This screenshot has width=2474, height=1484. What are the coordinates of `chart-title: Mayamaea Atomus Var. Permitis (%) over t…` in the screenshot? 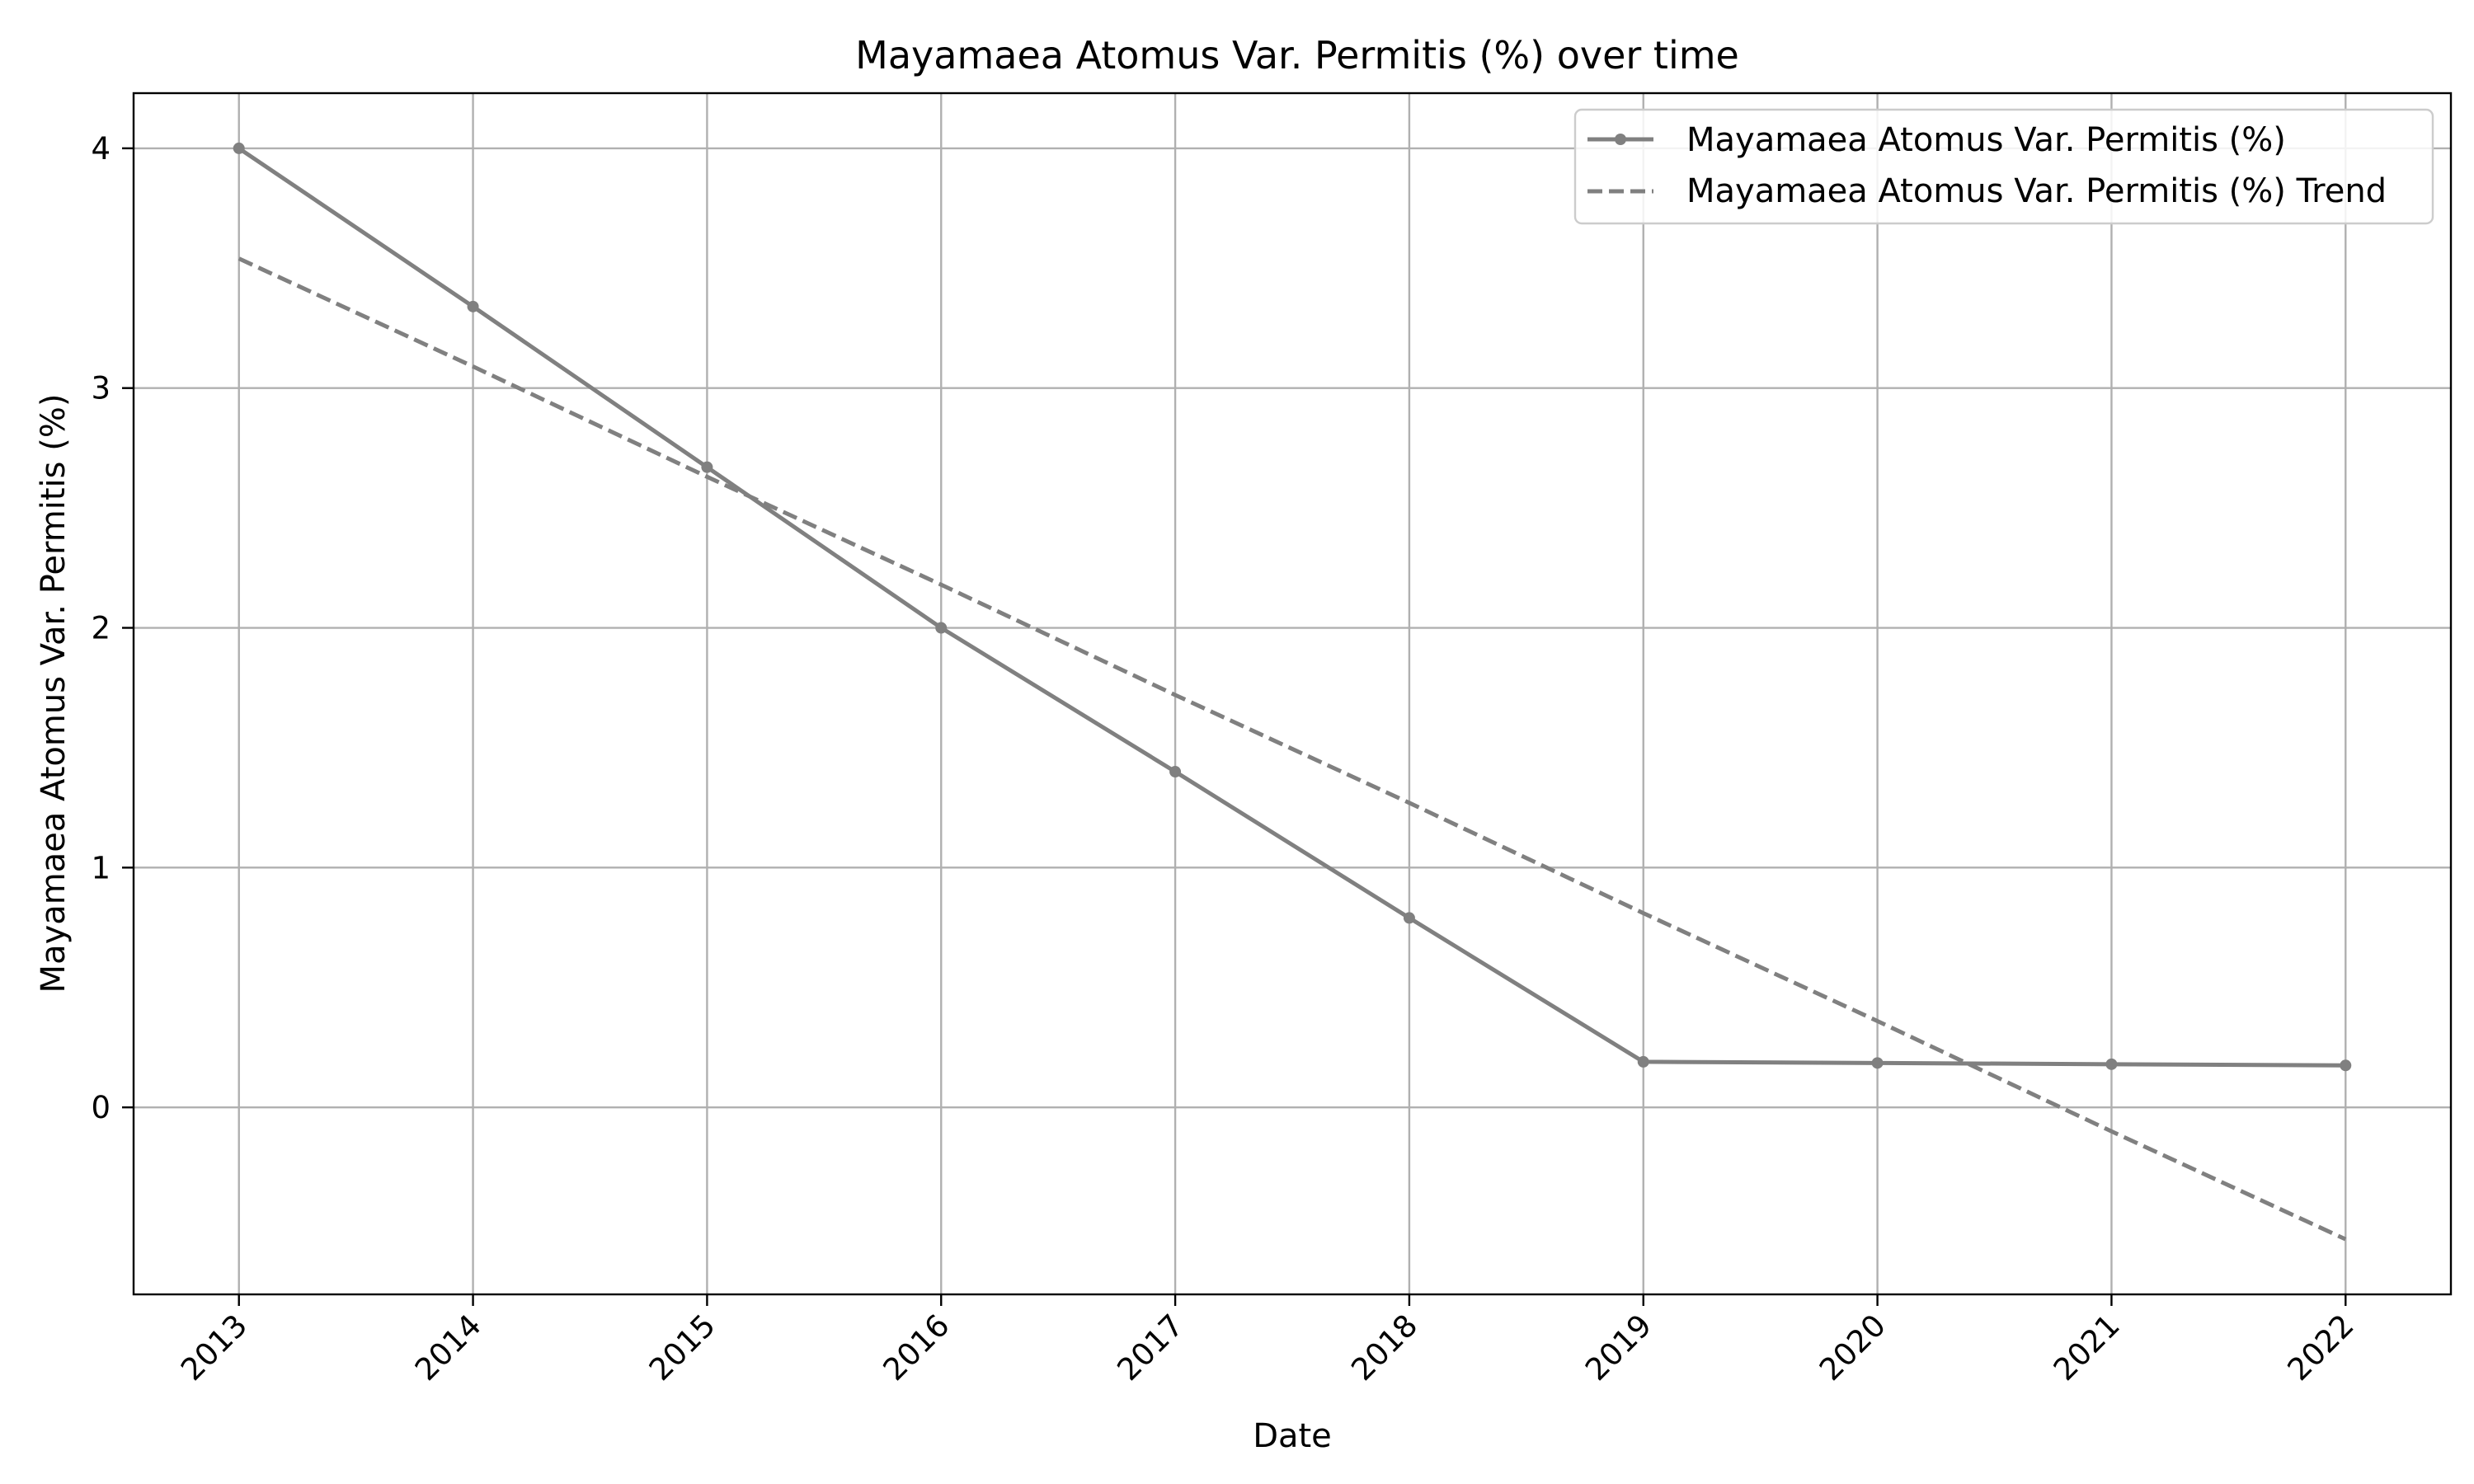 It's located at (1297, 55).